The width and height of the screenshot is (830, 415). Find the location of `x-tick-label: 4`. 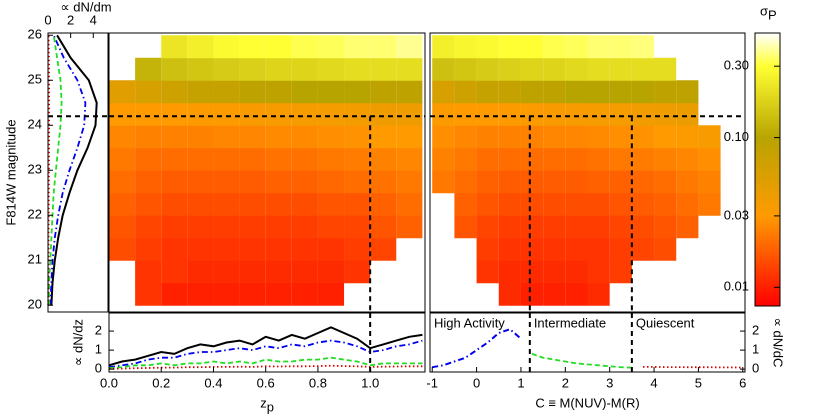

x-tick-label: 4 is located at coordinates (653, 382).